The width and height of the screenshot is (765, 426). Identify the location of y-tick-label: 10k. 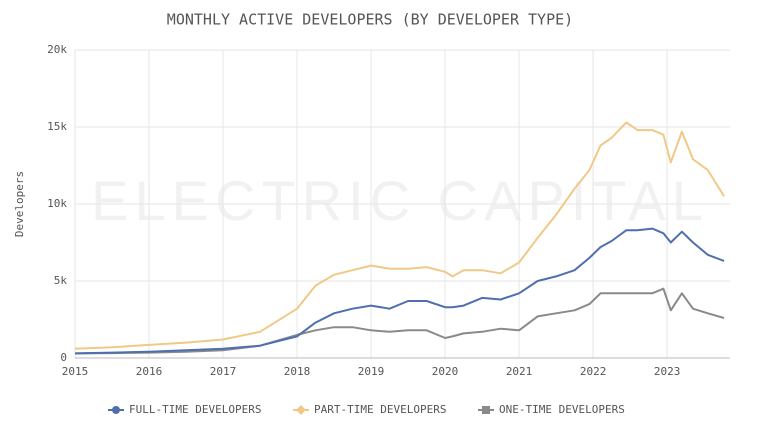
(57, 203).